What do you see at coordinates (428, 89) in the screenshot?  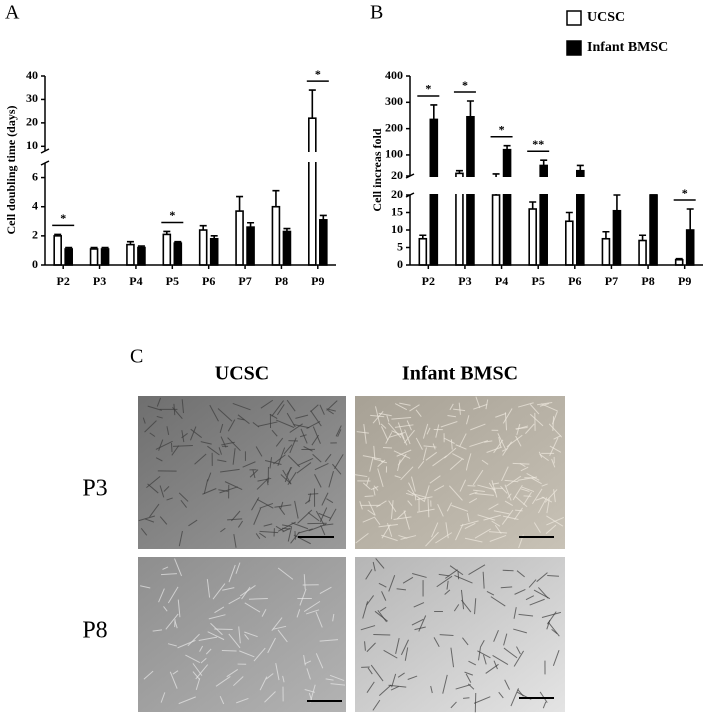 I see `significance-label: *` at bounding box center [428, 89].